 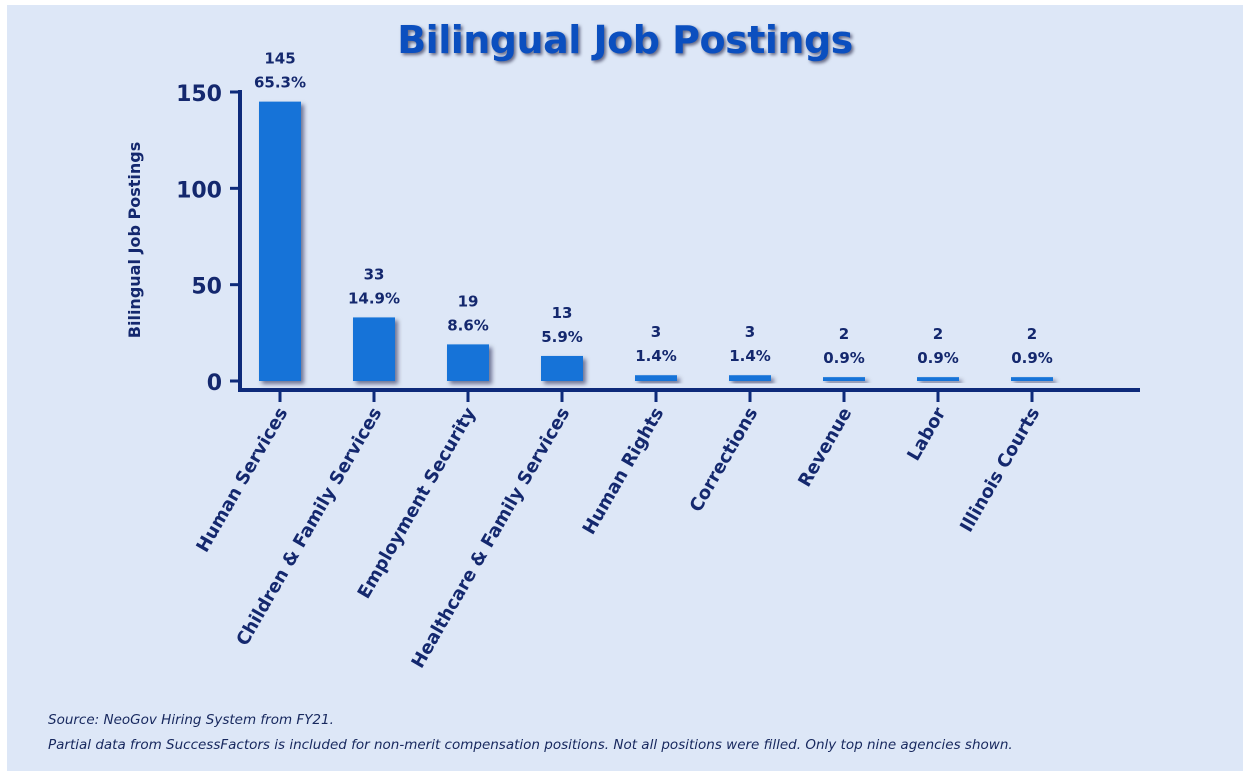 What do you see at coordinates (214, 383) in the screenshot?
I see `y-tick-label: 0` at bounding box center [214, 383].